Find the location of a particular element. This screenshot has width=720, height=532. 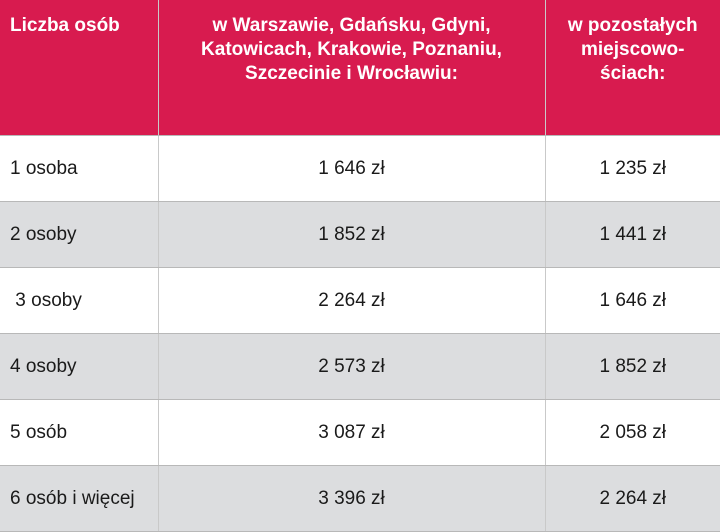

cell-other-places: 2 264 zł is located at coordinates (632, 498).